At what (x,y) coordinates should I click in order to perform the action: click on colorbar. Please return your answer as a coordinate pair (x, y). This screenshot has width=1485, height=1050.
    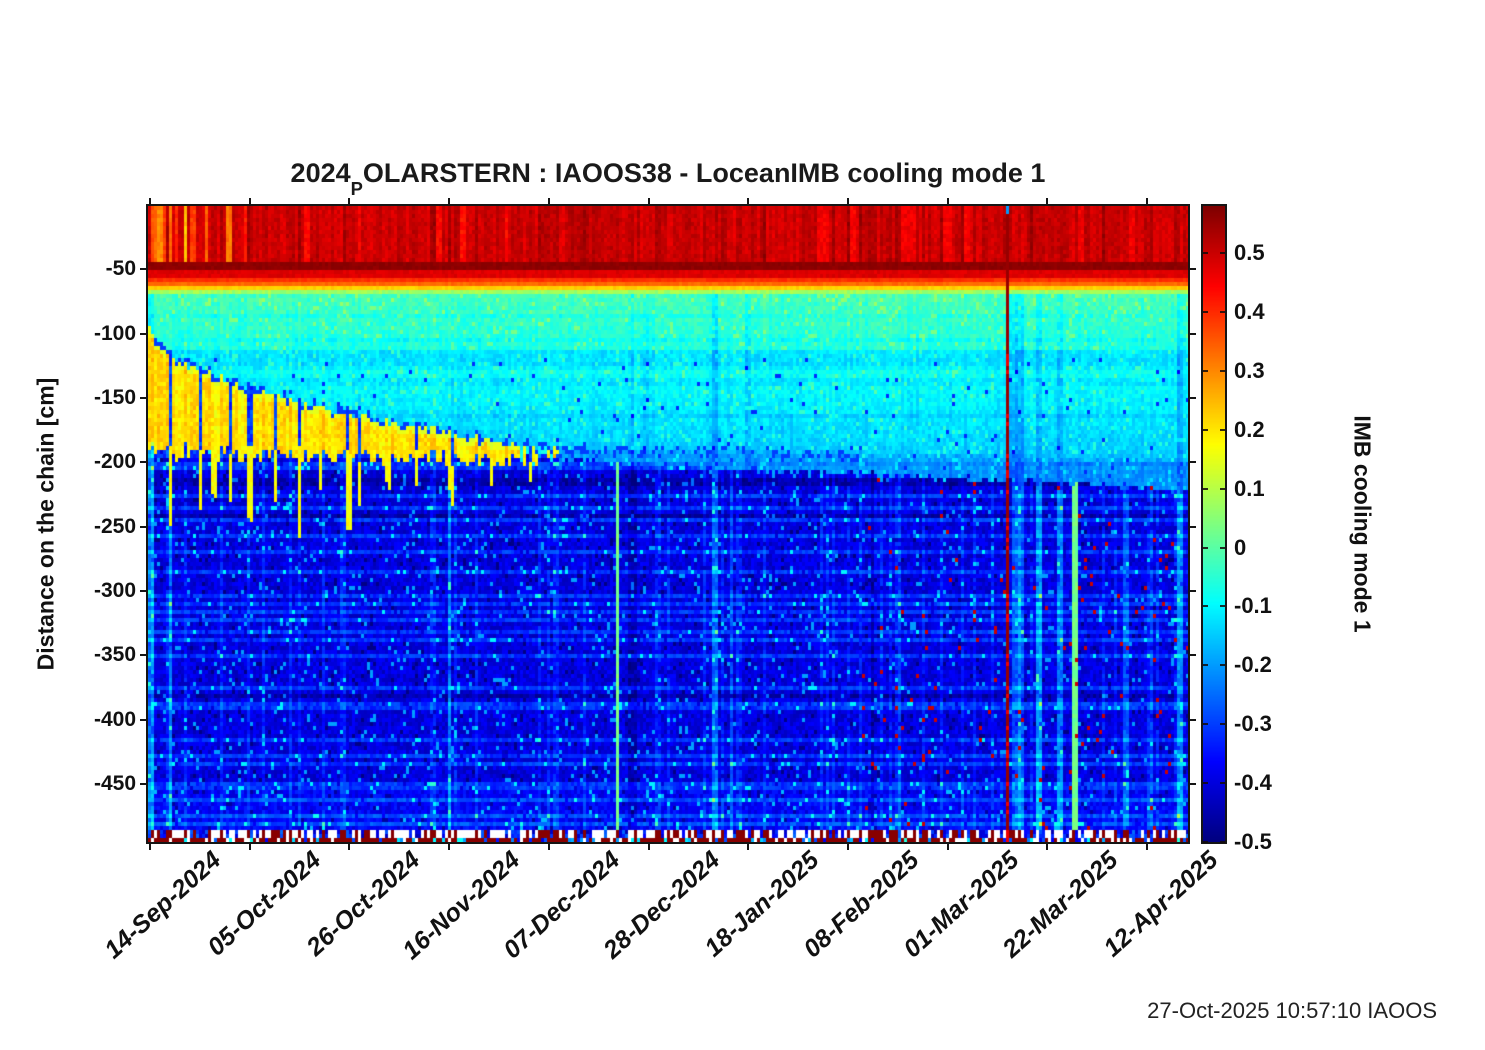
    Looking at the image, I should click on (1214, 524).